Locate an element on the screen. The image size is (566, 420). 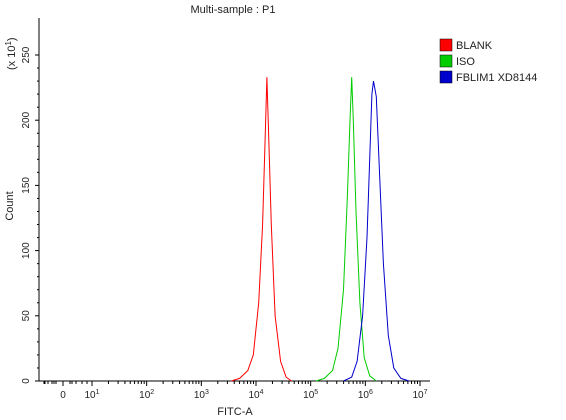
legend-label-iso: ISO is located at coordinates (465, 62).